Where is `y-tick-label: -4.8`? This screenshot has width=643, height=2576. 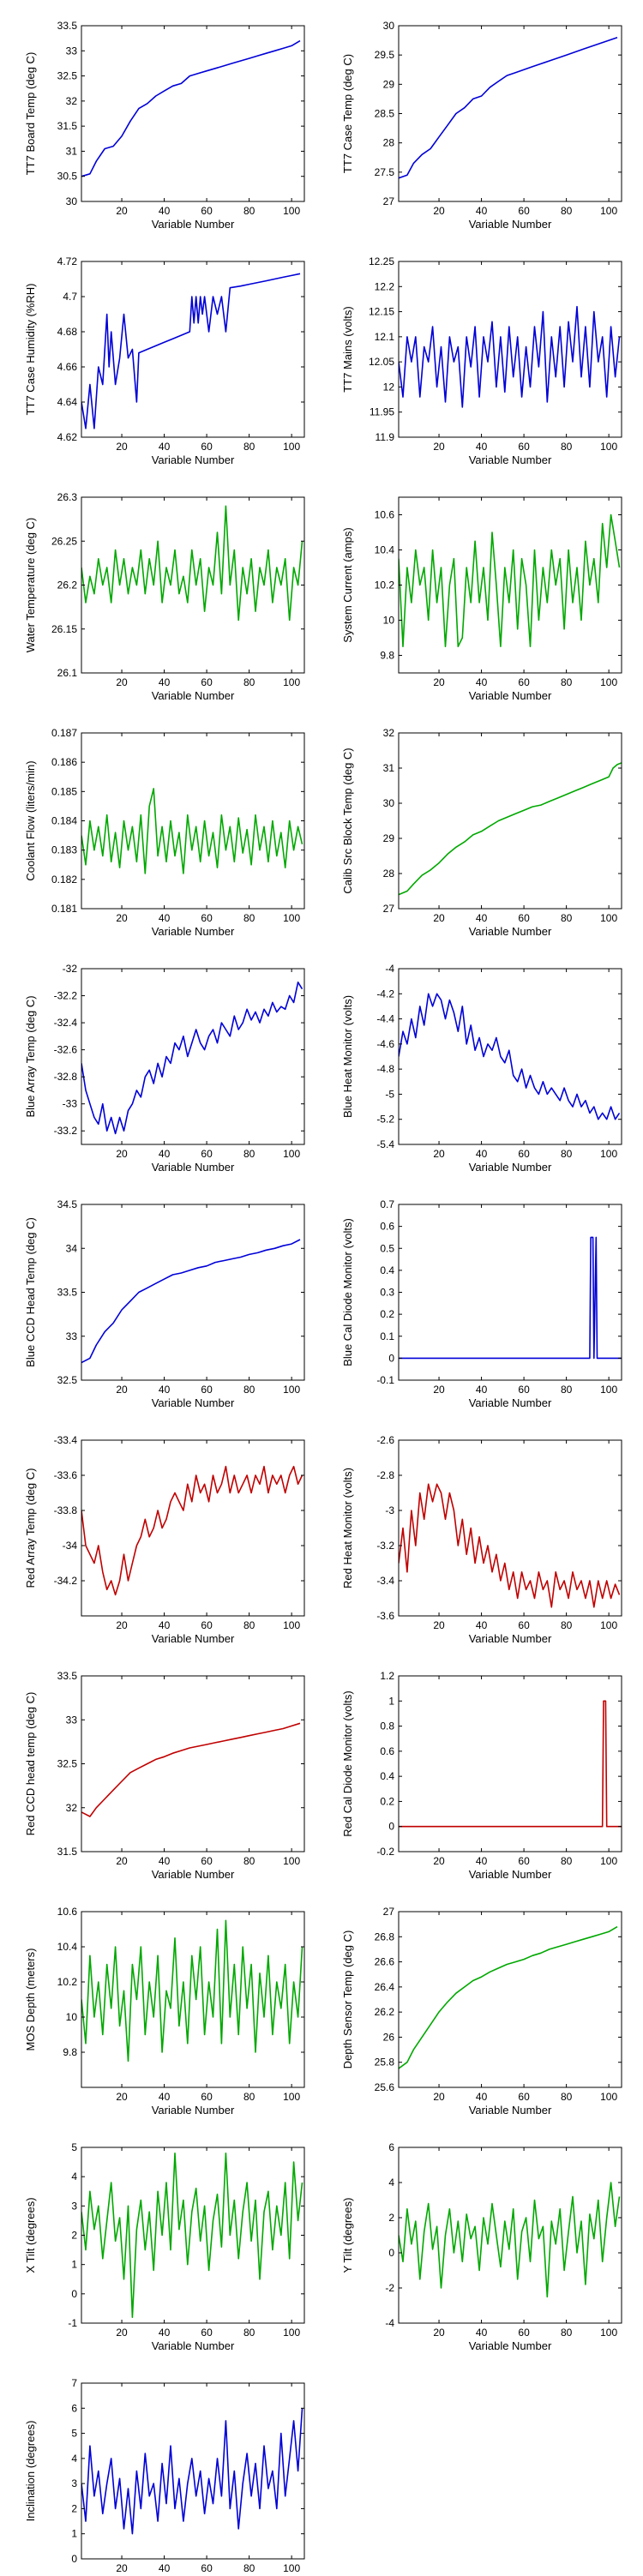 y-tick-label: -4.8 is located at coordinates (385, 1069).